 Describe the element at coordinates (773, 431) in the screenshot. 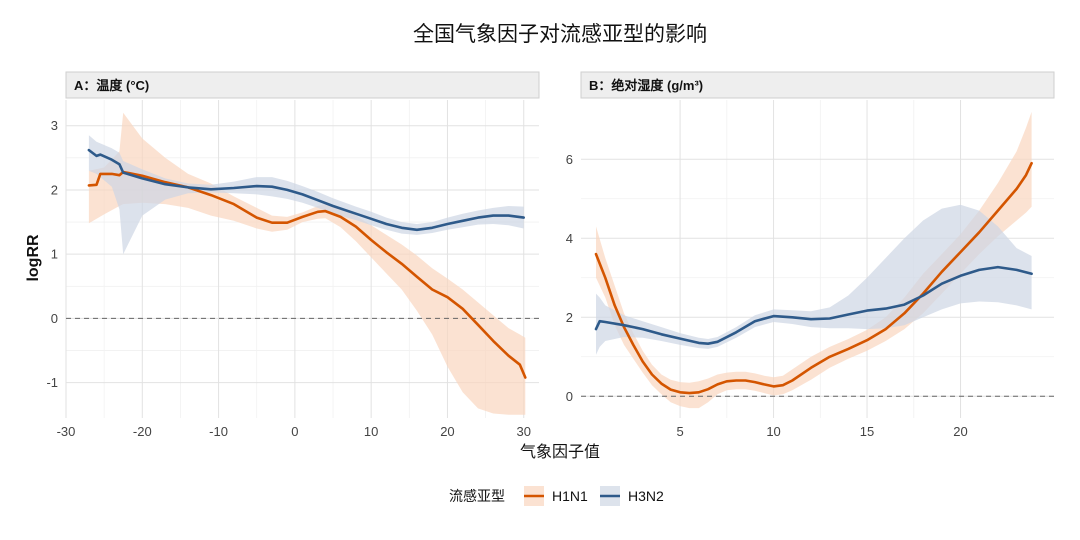

I see `panel-b-x-tick-label: 10` at that location.